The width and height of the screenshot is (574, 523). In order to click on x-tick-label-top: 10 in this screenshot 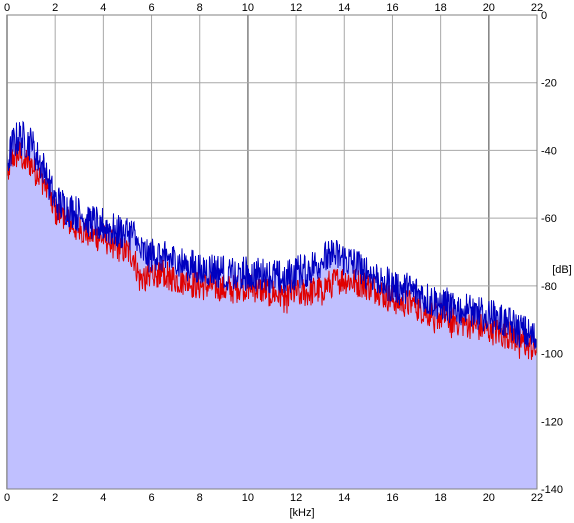, I will do `click(248, 8)`.